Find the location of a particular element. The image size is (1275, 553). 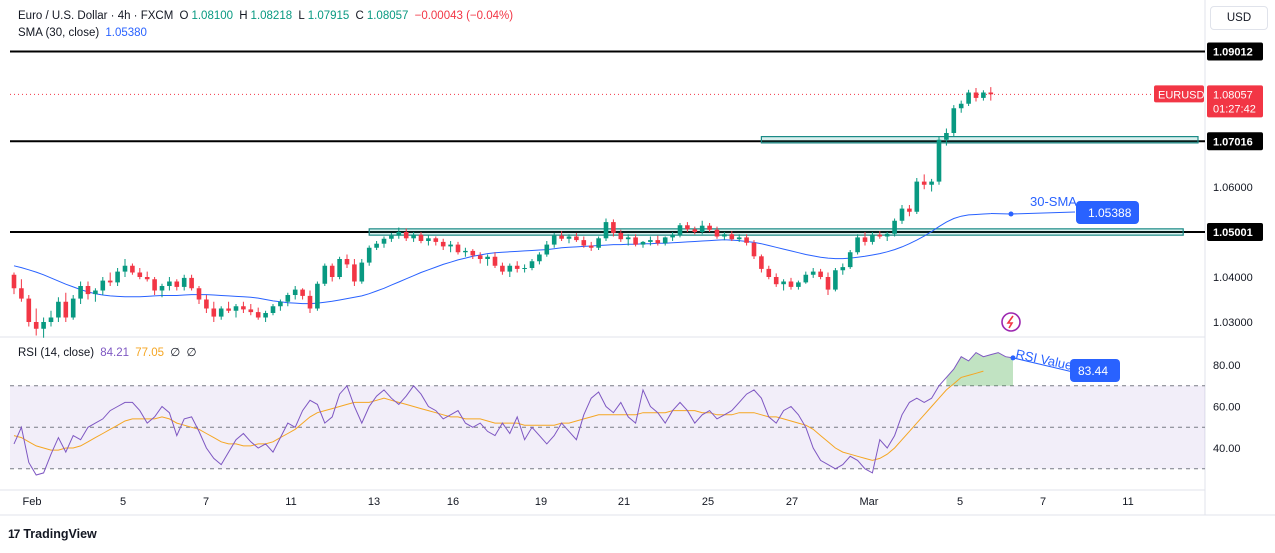

sma-legend: SMA (30, close) 1.05380 is located at coordinates (84, 33).